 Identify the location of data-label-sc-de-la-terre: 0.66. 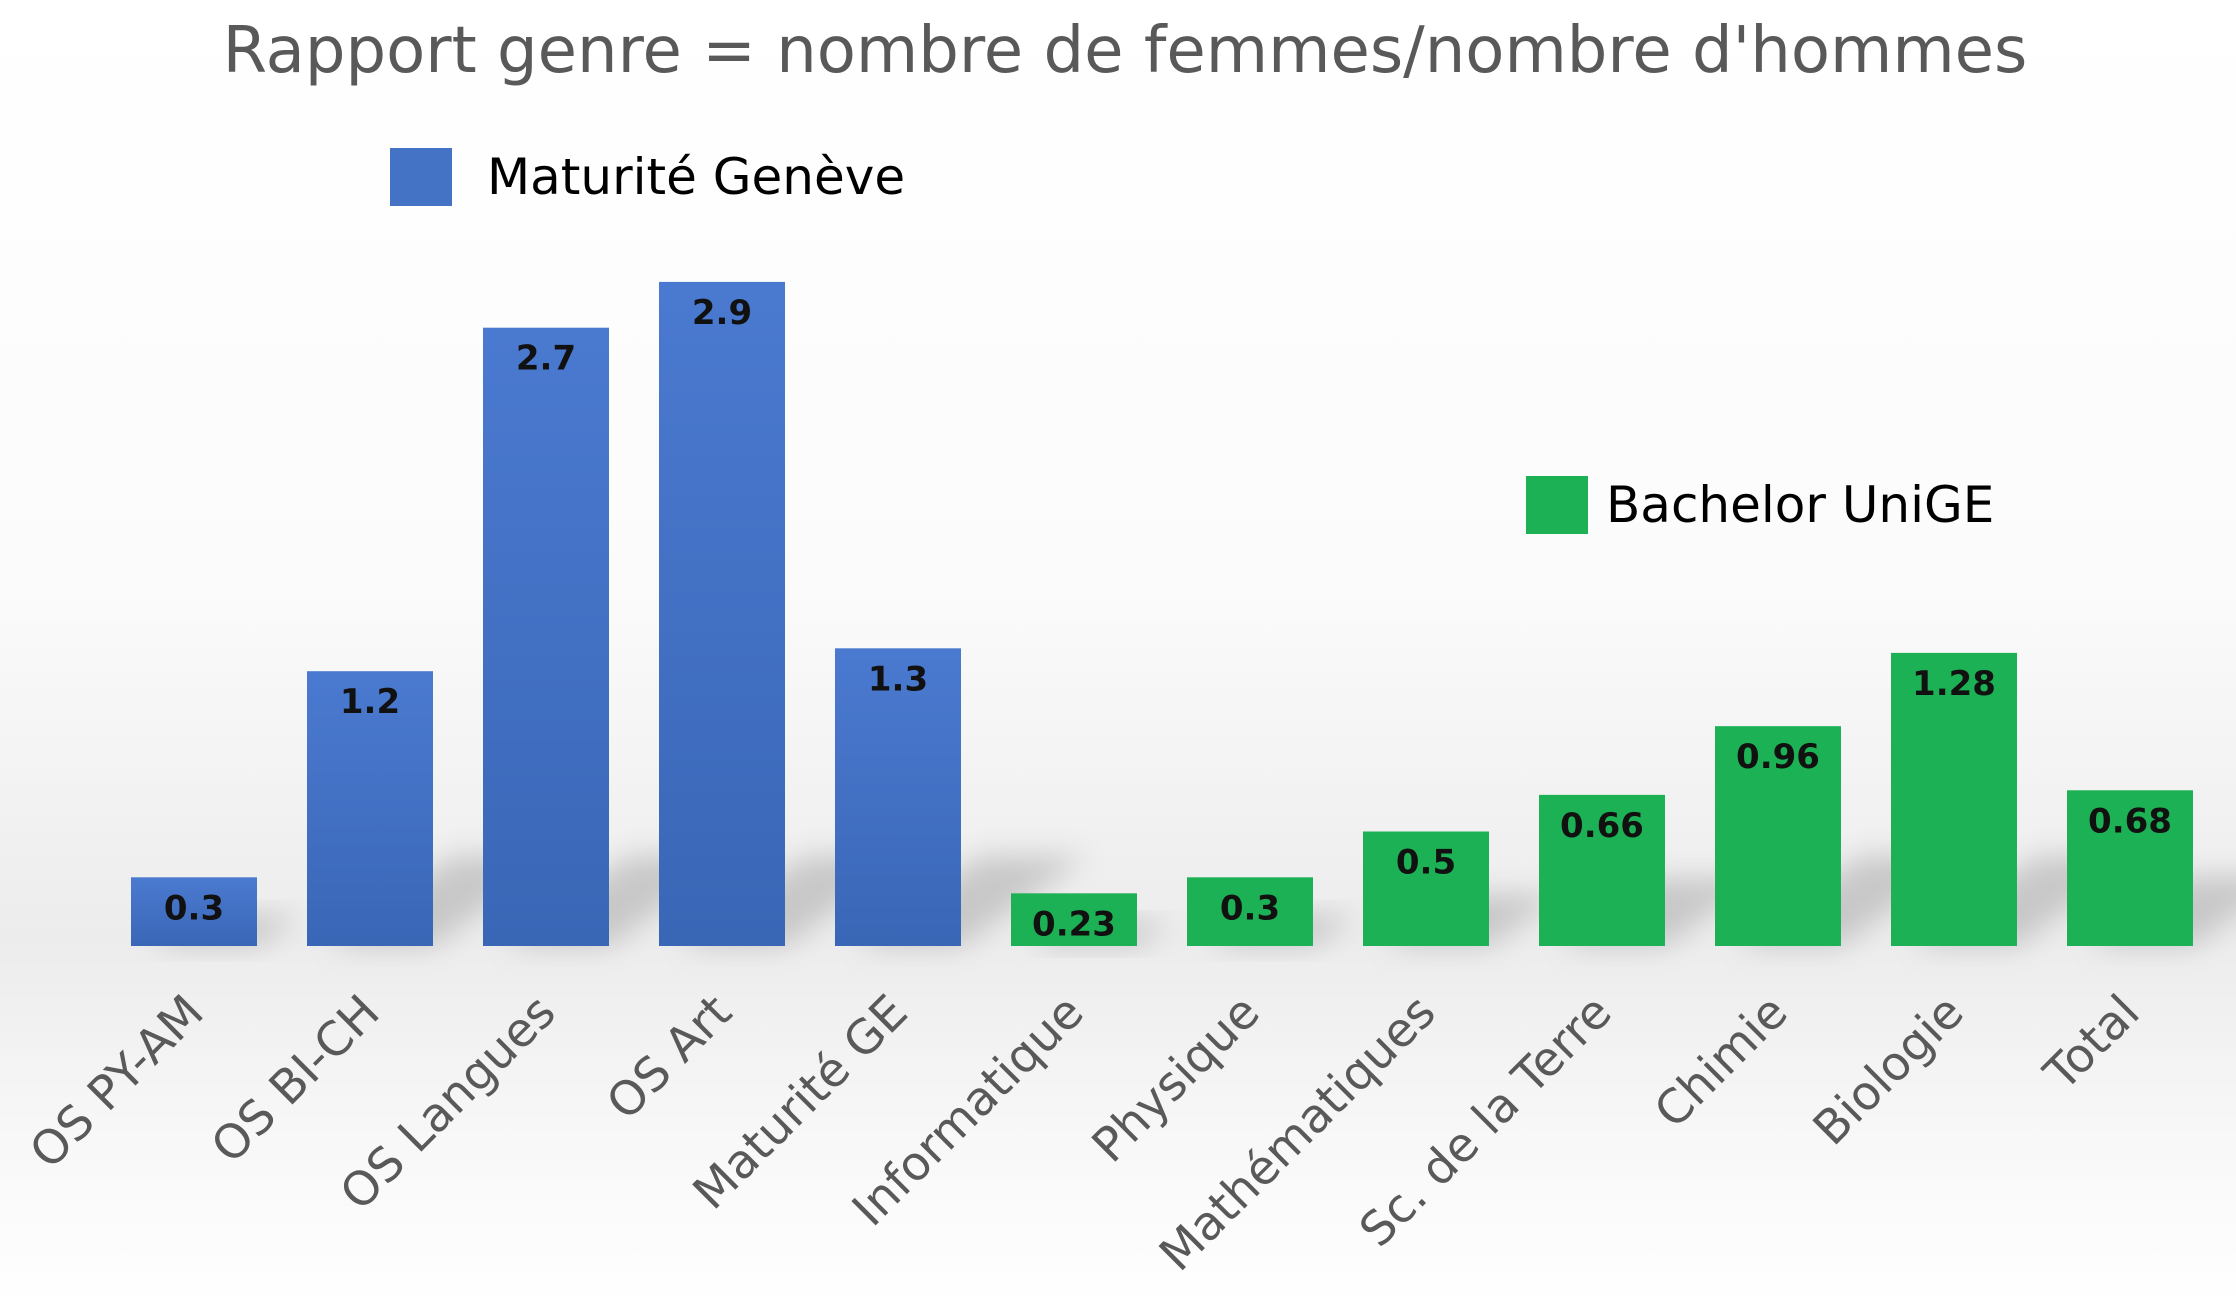
(1602, 826).